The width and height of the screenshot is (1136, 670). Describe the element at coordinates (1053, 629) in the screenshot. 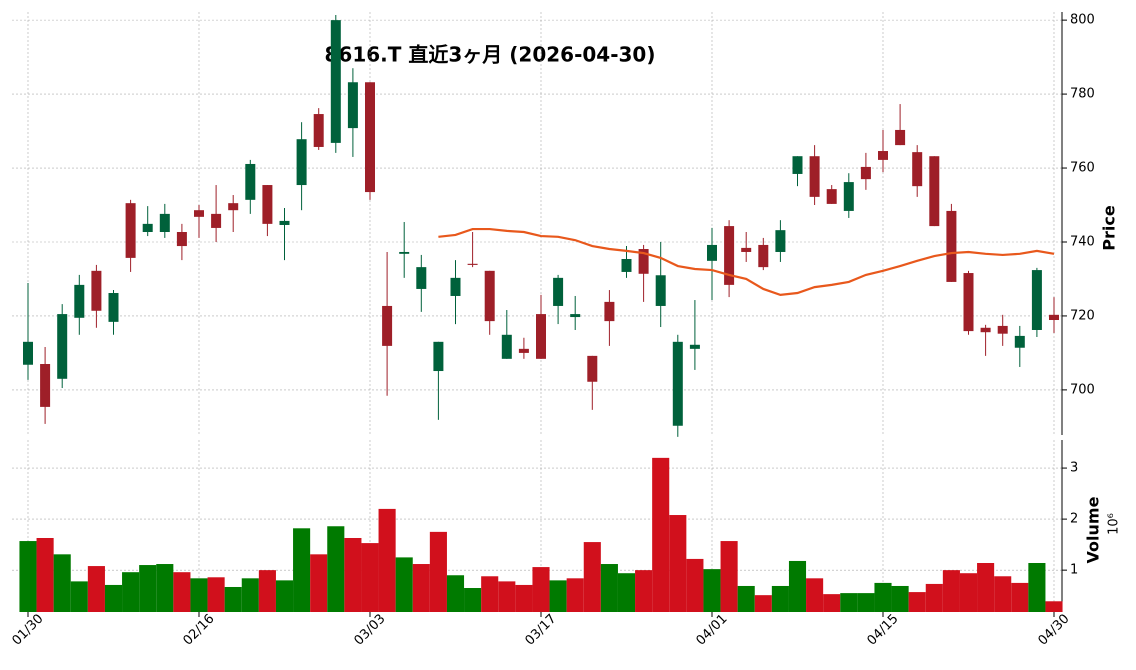

I see `x-tick-label: 04/30` at that location.